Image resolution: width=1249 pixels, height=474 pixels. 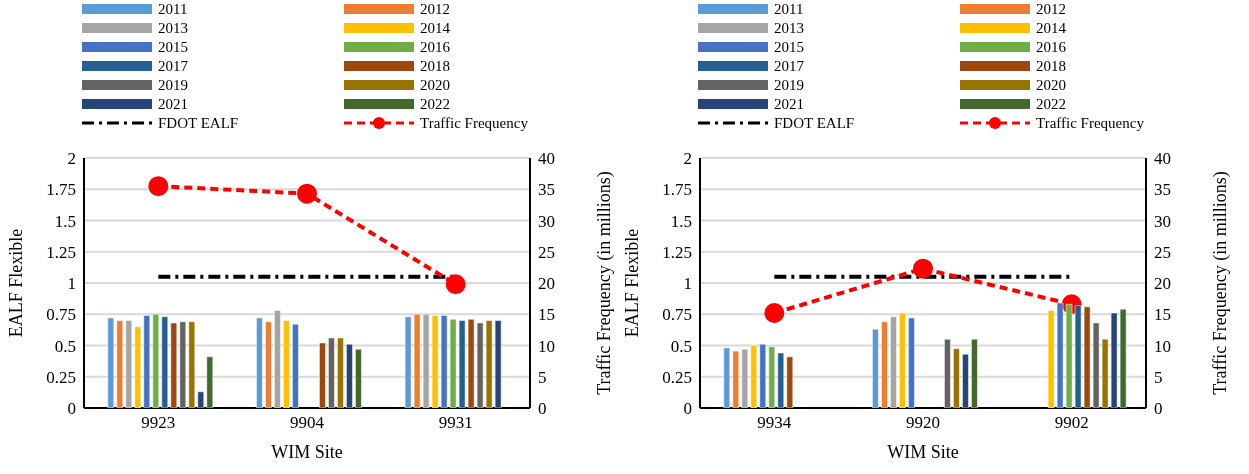 I want to click on legend-label: 2011, so click(x=173, y=9).